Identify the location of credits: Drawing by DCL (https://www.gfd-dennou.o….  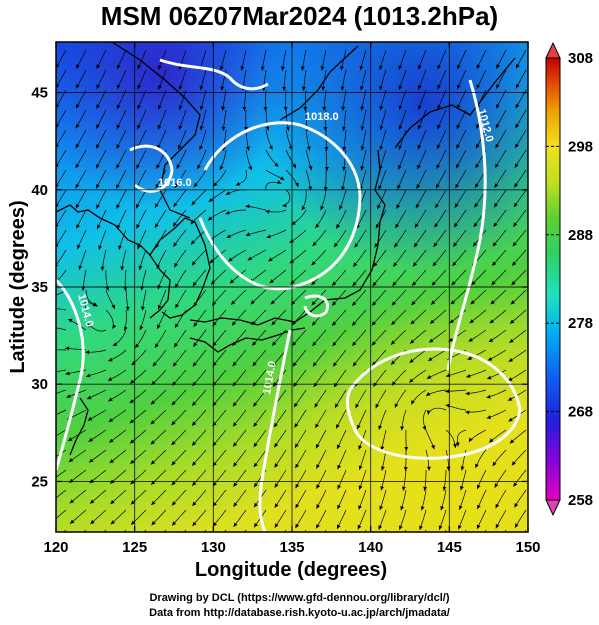
(299, 606).